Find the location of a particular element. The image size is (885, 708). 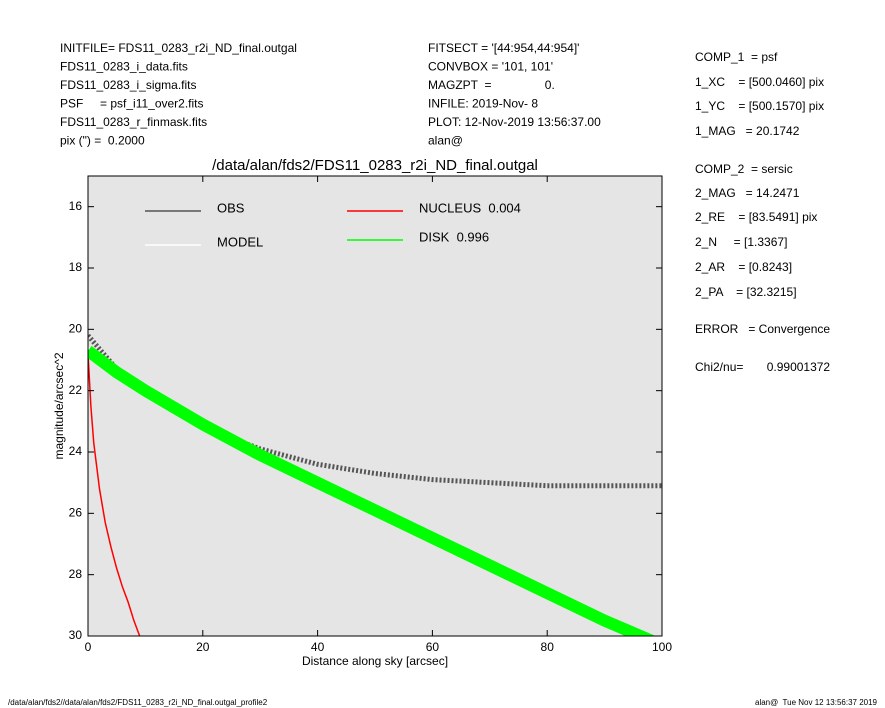

header-right-line: 1_XC = [500.0460] pix is located at coordinates (759, 82).